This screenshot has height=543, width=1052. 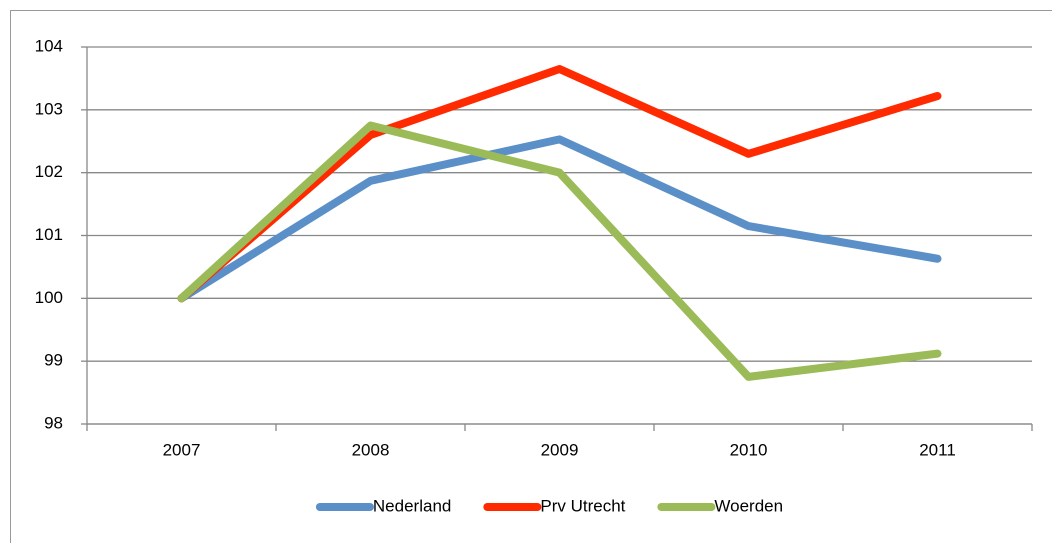 What do you see at coordinates (937, 449) in the screenshot?
I see `x-tick-label: 2011` at bounding box center [937, 449].